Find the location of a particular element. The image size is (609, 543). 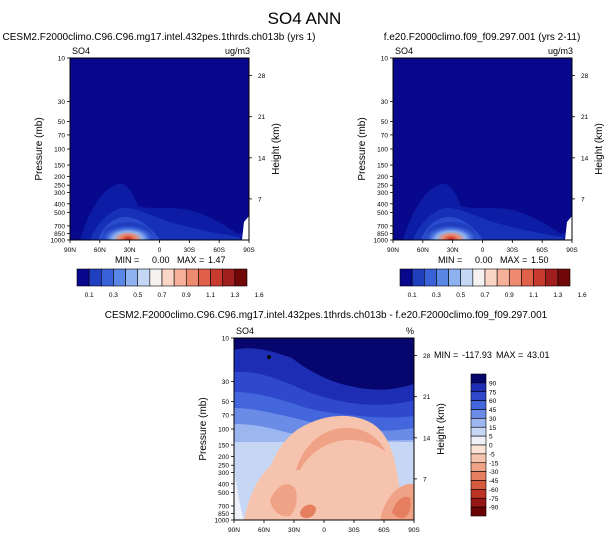

panel-test-y2-axis: 28 21 14 7 is located at coordinates (257, 138).